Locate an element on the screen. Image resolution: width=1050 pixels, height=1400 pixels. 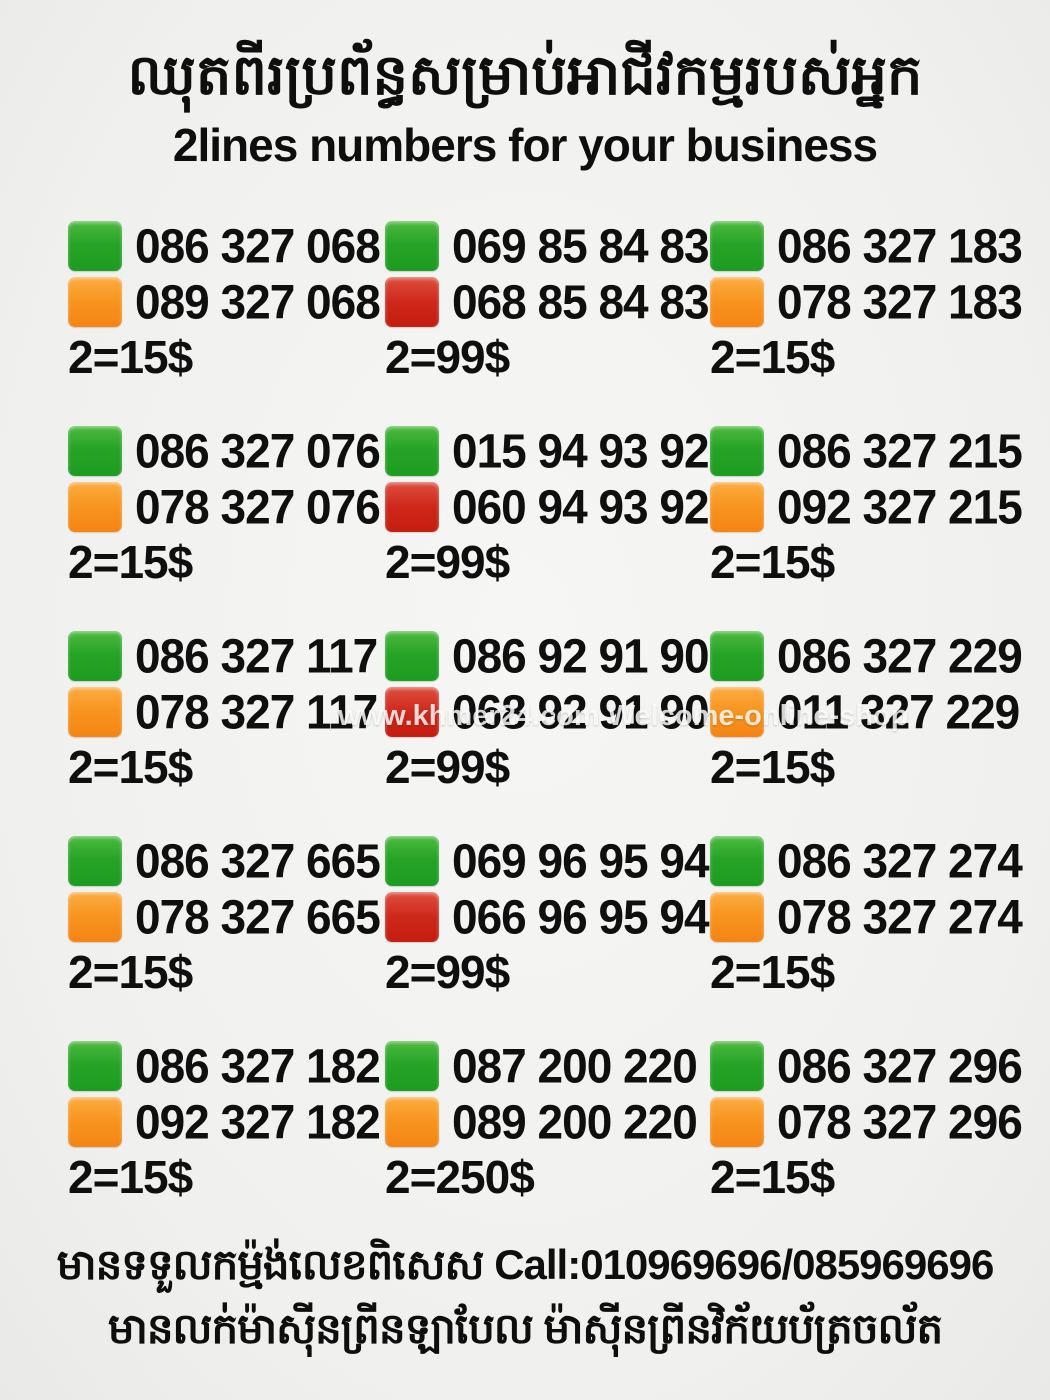
number-line: 089 327 068 is located at coordinates (226, 302).